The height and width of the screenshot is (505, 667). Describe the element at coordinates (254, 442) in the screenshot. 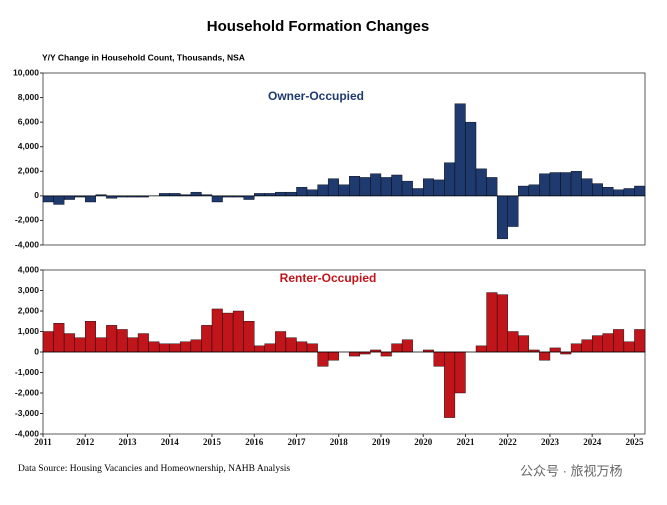

I see `x-tick-label: 2016` at that location.